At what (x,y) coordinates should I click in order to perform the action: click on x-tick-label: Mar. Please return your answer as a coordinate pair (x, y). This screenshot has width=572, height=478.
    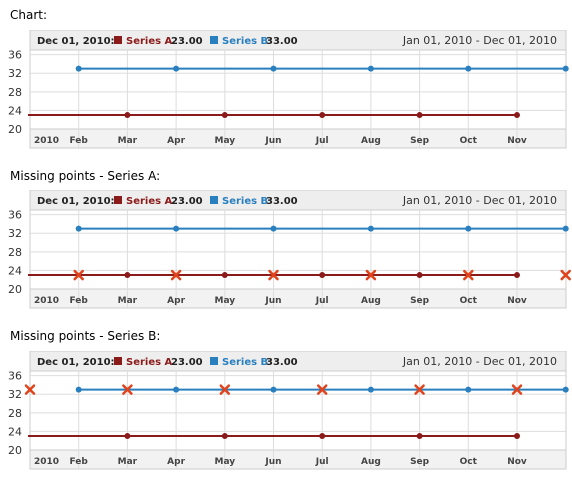
    Looking at the image, I should click on (128, 462).